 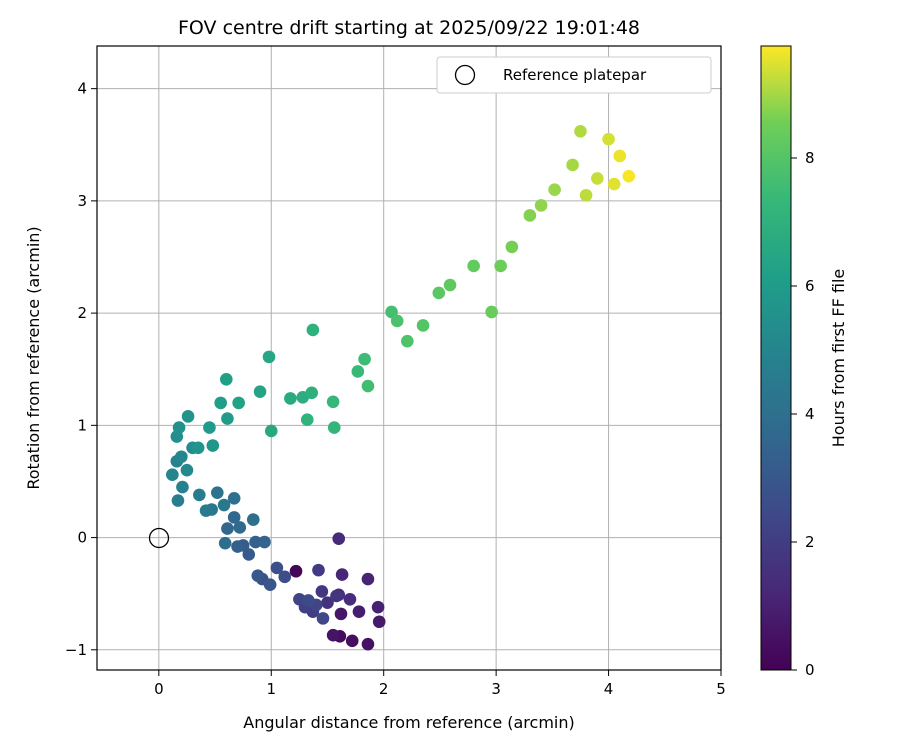 What do you see at coordinates (776, 358) in the screenshot?
I see `colorbar-gradient` at bounding box center [776, 358].